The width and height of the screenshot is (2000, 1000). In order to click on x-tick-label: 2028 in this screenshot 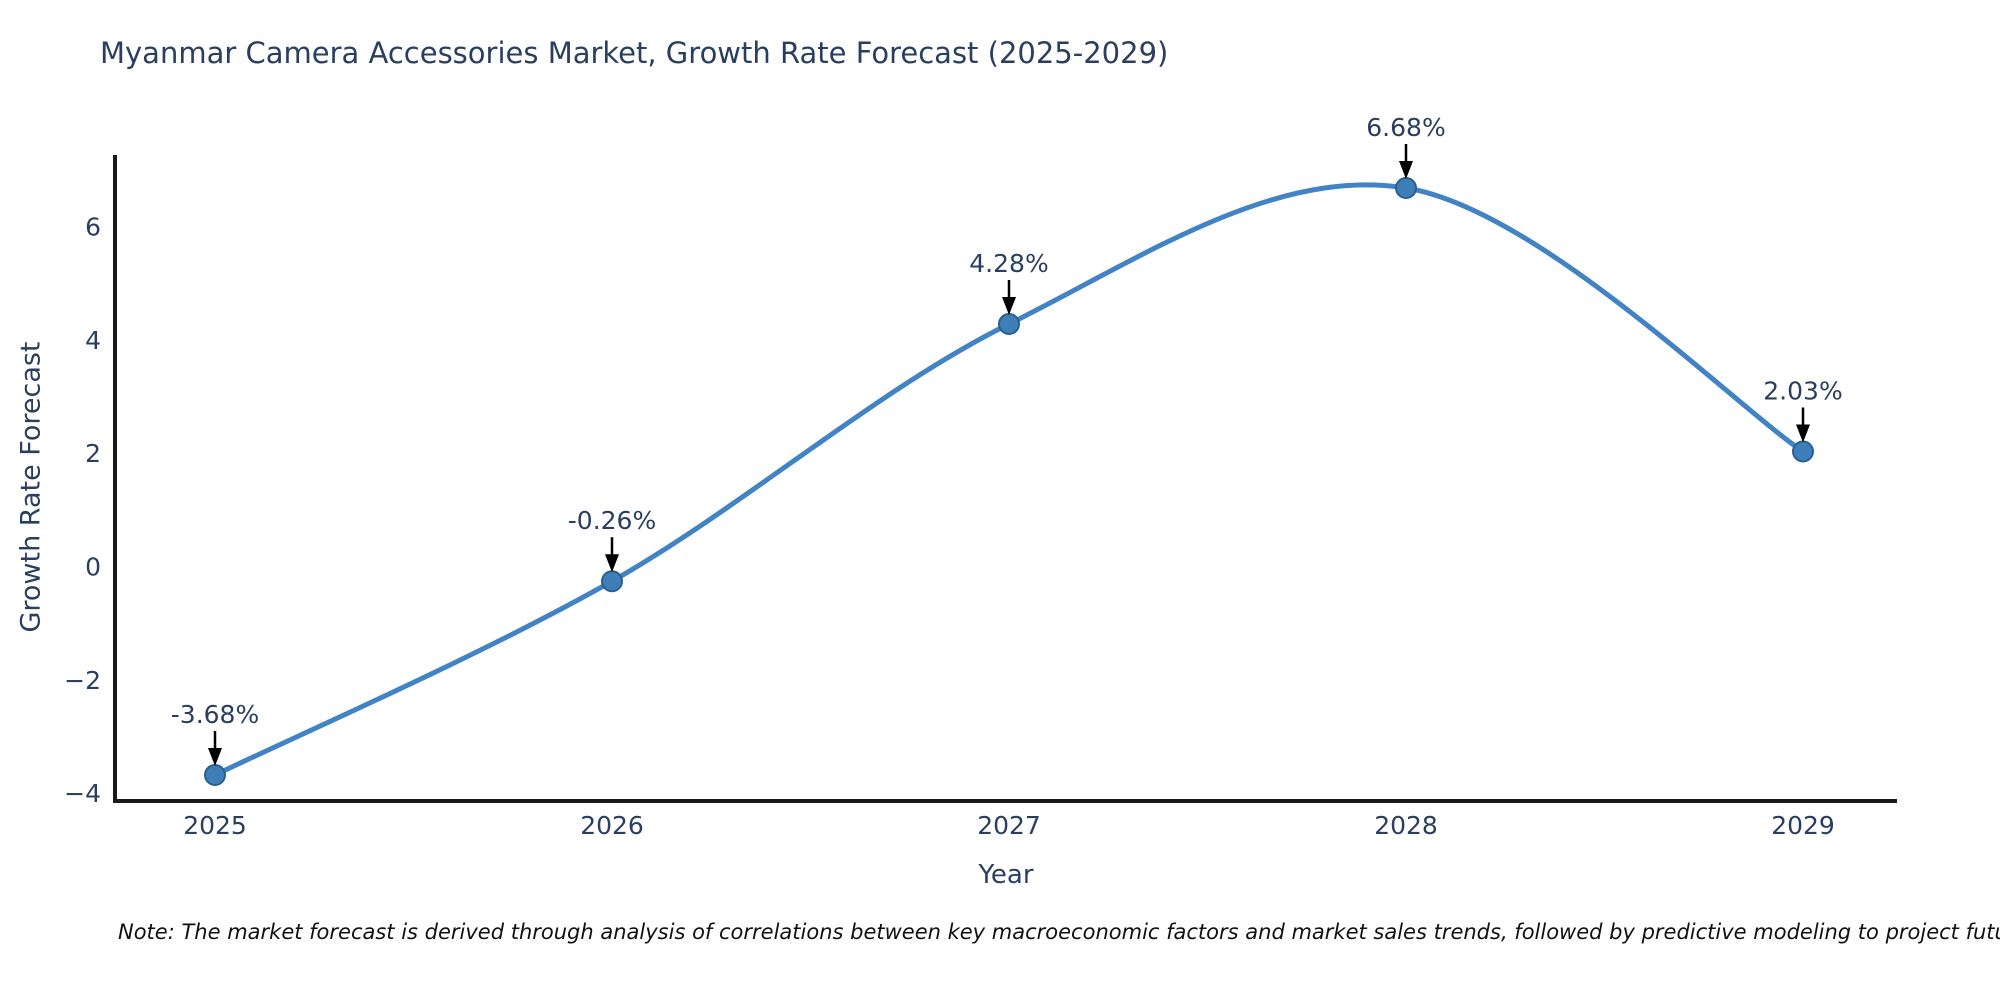, I will do `click(1406, 825)`.